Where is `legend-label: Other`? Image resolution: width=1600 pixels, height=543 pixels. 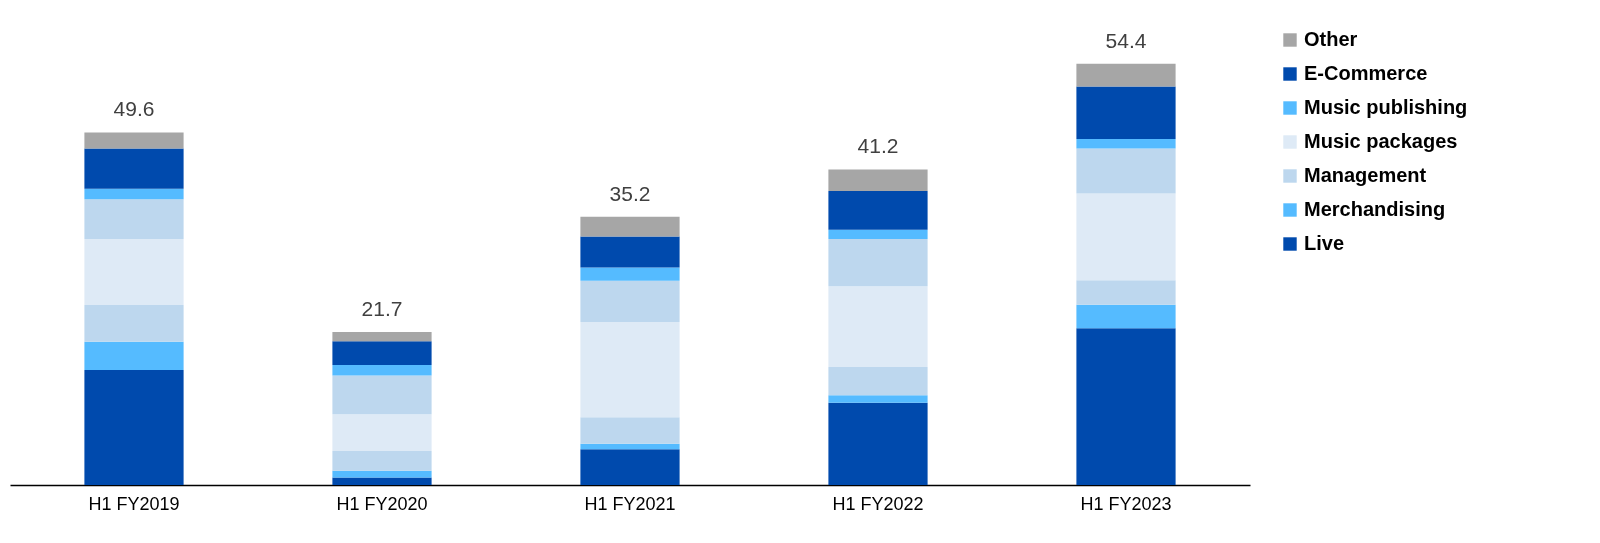
legend-label: Other is located at coordinates (1331, 39).